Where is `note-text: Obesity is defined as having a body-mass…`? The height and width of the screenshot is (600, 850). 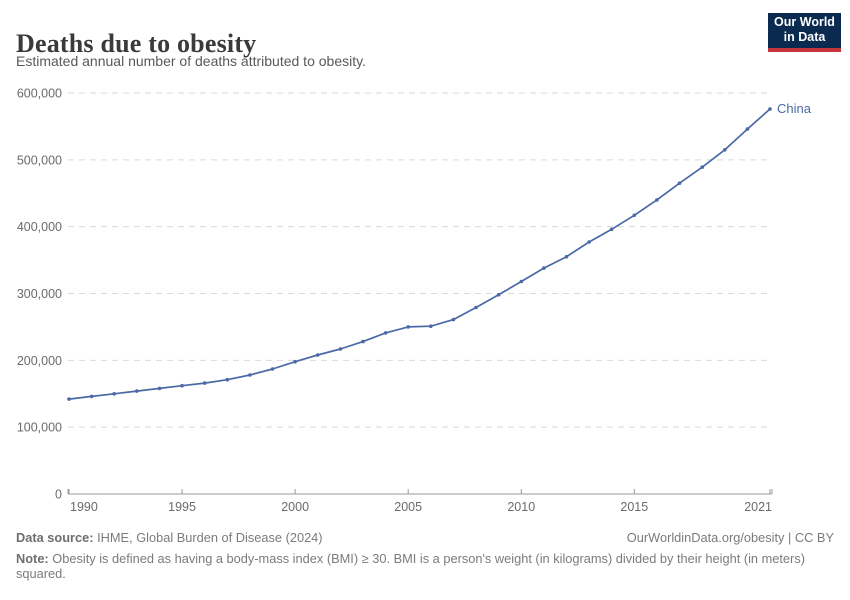 note-text: Obesity is defined as having a body-mass… is located at coordinates (410, 566).